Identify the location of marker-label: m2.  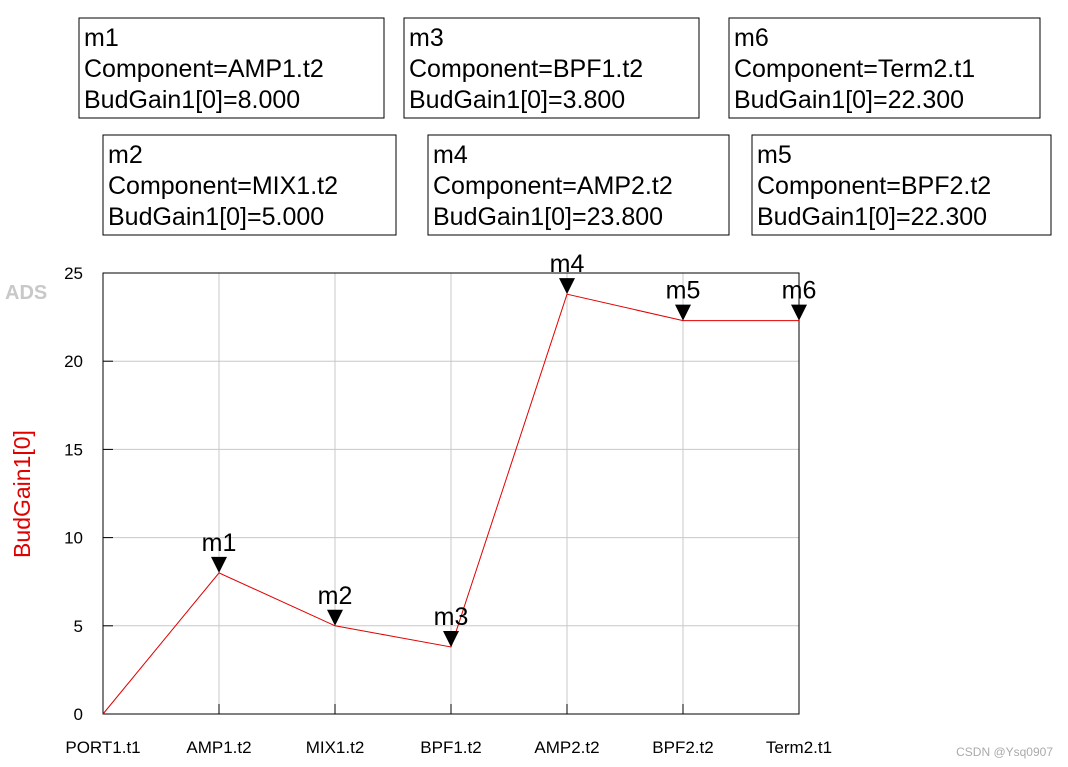
(335, 596).